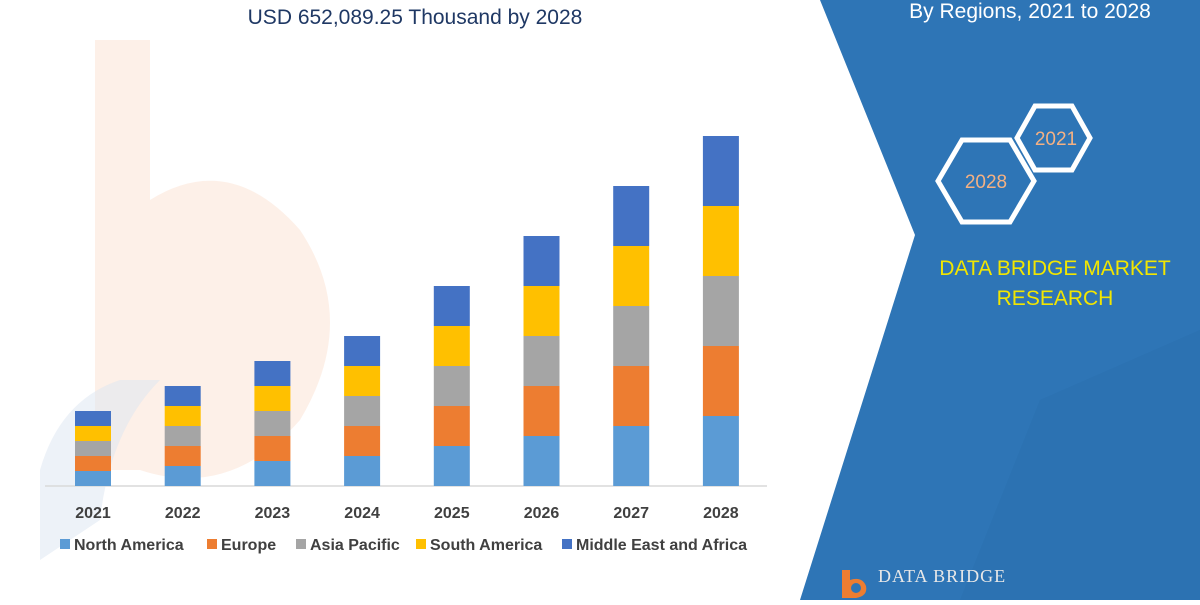 The width and height of the screenshot is (1200, 605). I want to click on legend-swatch-south-america, so click(421, 544).